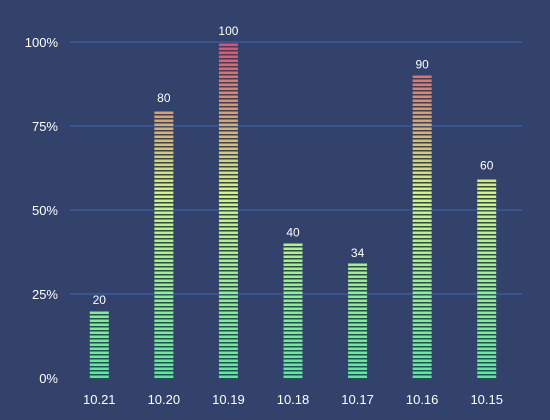 The width and height of the screenshot is (550, 420). I want to click on x-tick-label: 10.18, so click(293, 399).